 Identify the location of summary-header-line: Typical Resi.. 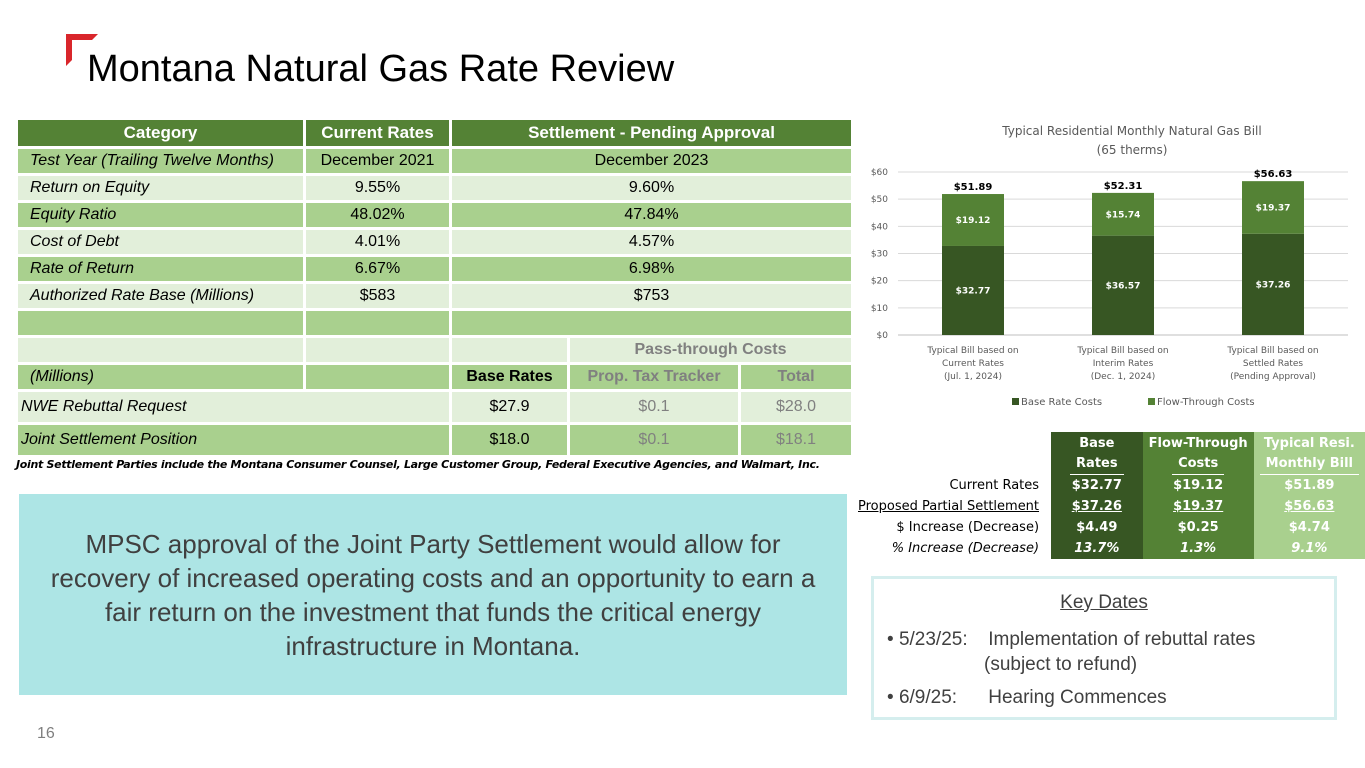
(1309, 443).